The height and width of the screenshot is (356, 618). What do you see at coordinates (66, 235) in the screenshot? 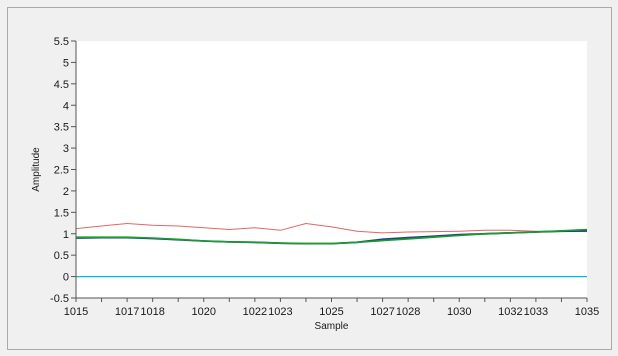
I see `y-tick-label: 1` at bounding box center [66, 235].